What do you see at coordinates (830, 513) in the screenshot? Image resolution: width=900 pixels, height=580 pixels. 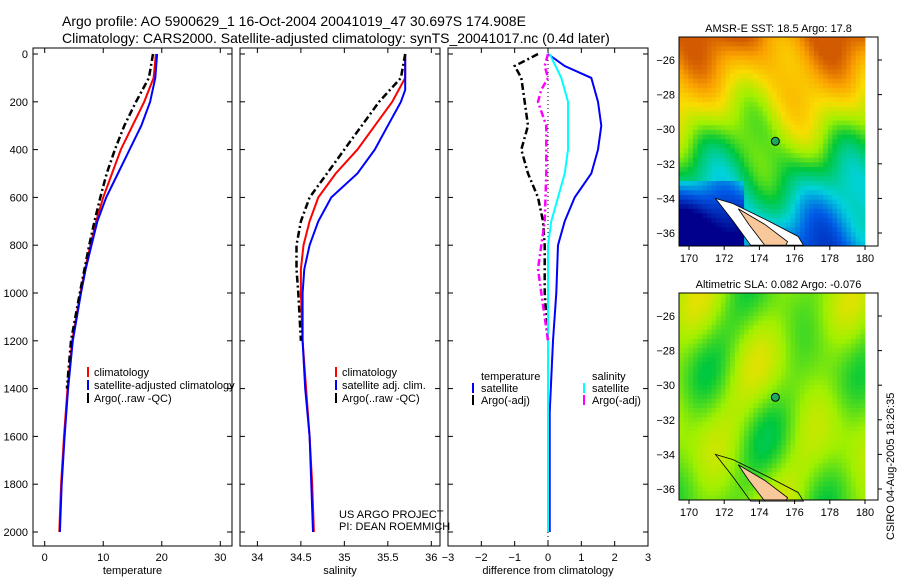 I see `x-tick-label: 178` at bounding box center [830, 513].